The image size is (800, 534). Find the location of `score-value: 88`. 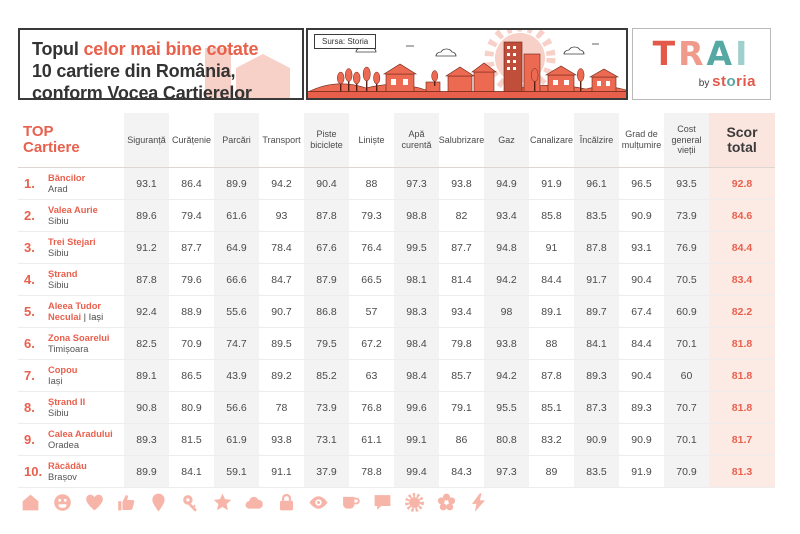

score-value: 88 is located at coordinates (371, 183).